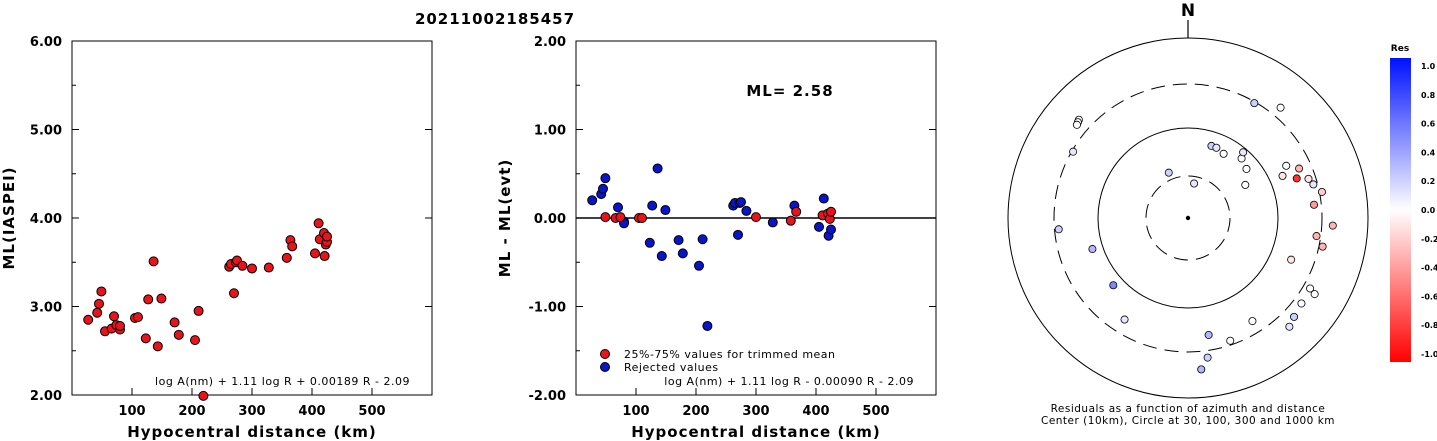 This screenshot has width=1437, height=441. What do you see at coordinates (1429, 268) in the screenshot?
I see `colorbar-tick-label: -0.4` at bounding box center [1429, 268].